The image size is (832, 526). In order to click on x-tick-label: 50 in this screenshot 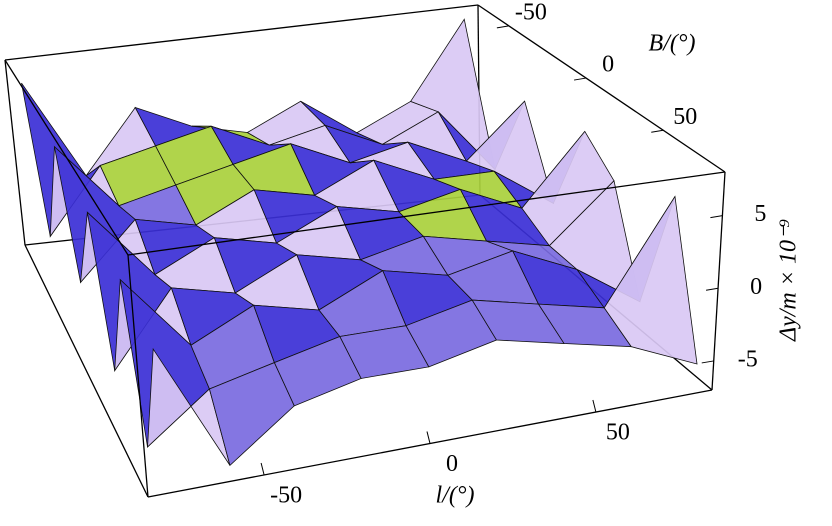, I will do `click(618, 433)`.